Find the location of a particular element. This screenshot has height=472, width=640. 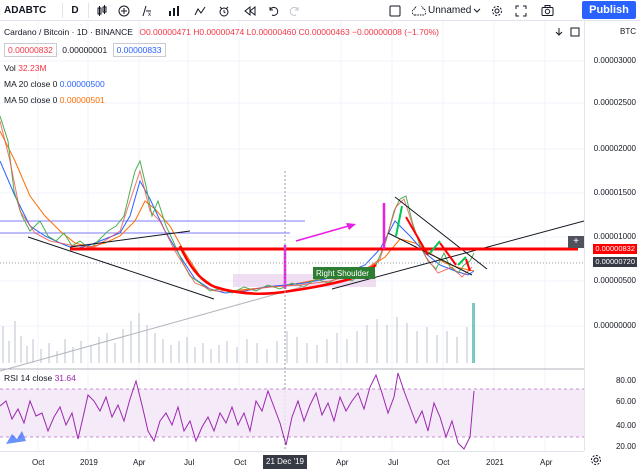

rsi-label: RSI 14 close is located at coordinates (28, 378).